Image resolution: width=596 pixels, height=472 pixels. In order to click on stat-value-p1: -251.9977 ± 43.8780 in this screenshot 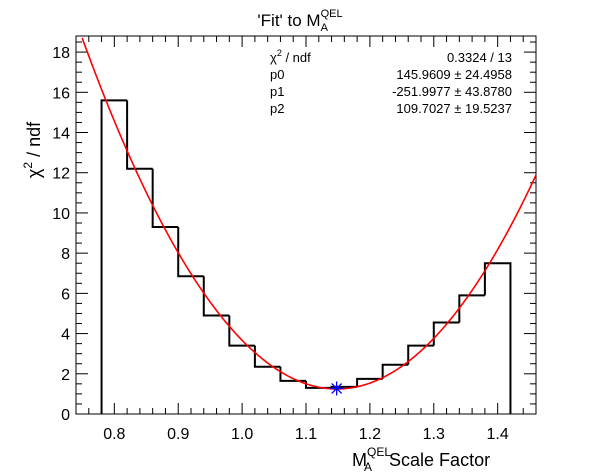, I will do `click(452, 91)`.